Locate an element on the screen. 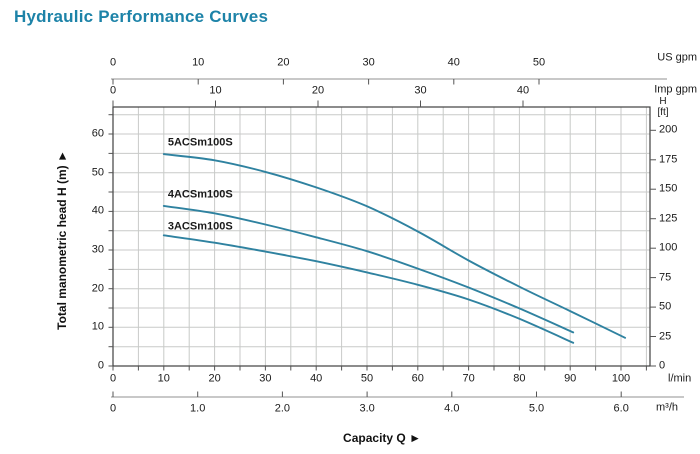 The height and width of the screenshot is (454, 700). us-gpm-tick-label: 30 is located at coordinates (368, 62).